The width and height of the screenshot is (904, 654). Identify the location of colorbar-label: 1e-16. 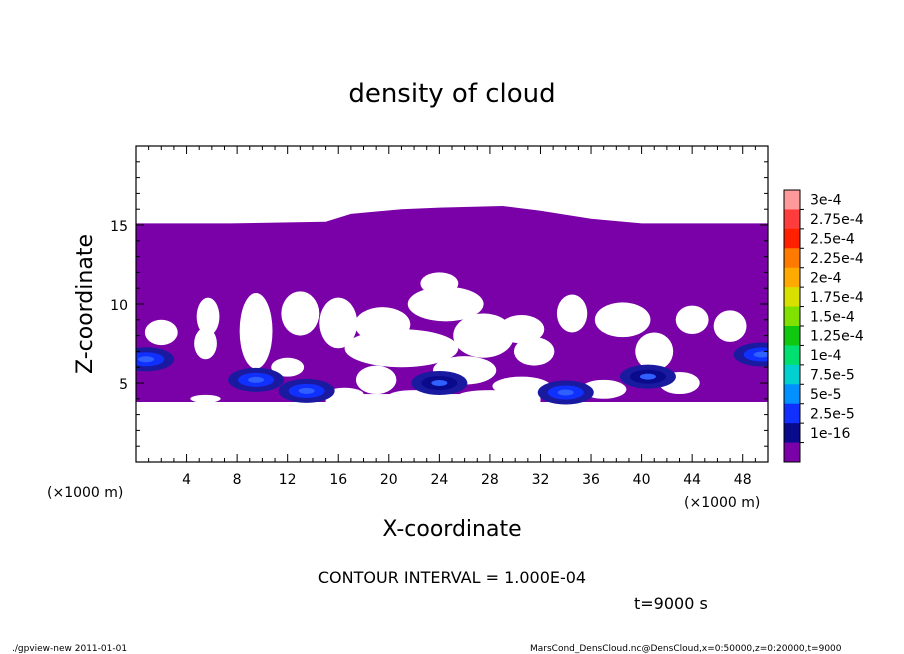
(830, 434).